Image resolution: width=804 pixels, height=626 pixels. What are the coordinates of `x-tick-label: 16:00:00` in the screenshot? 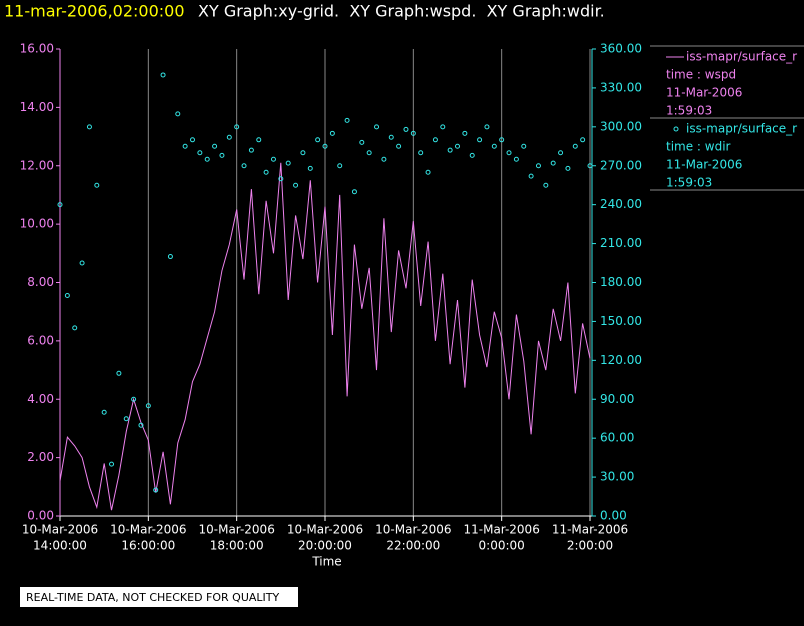 It's located at (148, 546).